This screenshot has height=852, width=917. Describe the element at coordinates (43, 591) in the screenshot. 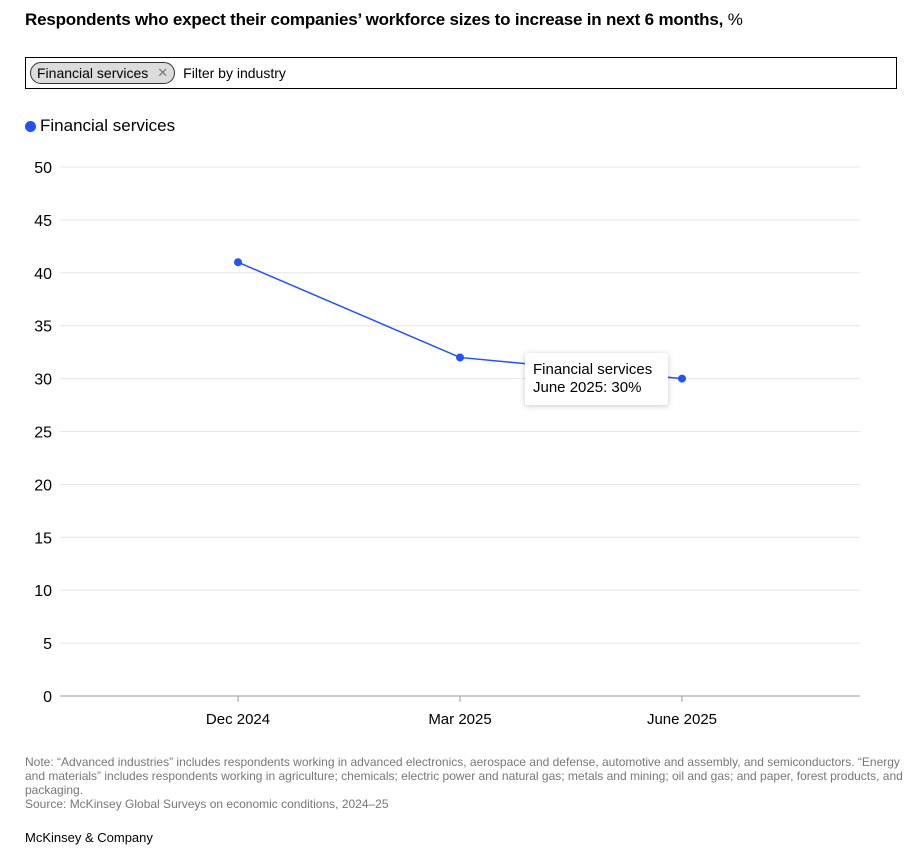

I see `y-tick-label: 10` at that location.